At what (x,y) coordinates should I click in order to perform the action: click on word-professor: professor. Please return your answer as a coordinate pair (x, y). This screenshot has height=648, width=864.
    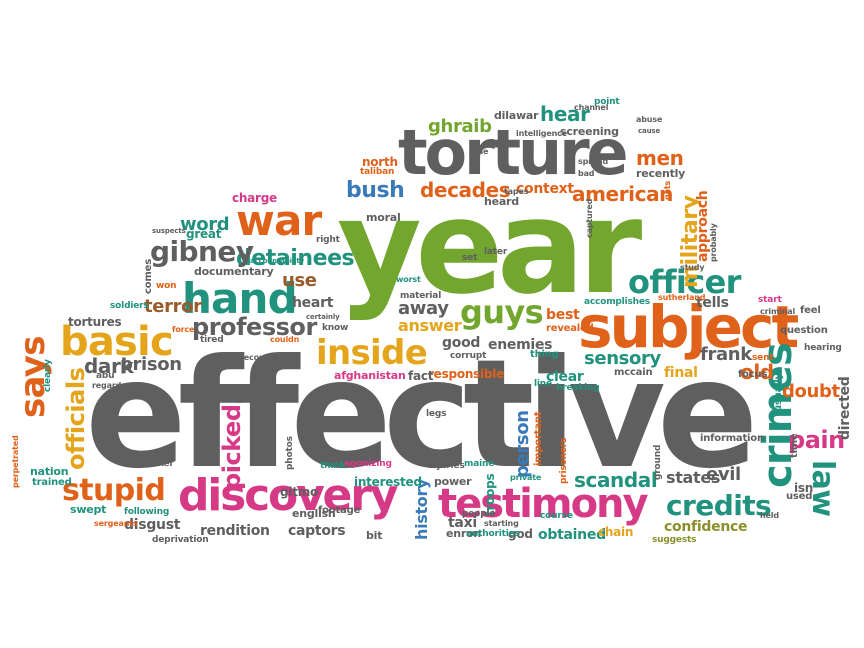
    Looking at the image, I should click on (254, 327).